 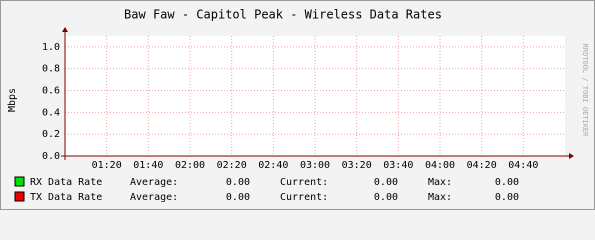 I want to click on x-tick-label: 02:00, so click(x=190, y=165).